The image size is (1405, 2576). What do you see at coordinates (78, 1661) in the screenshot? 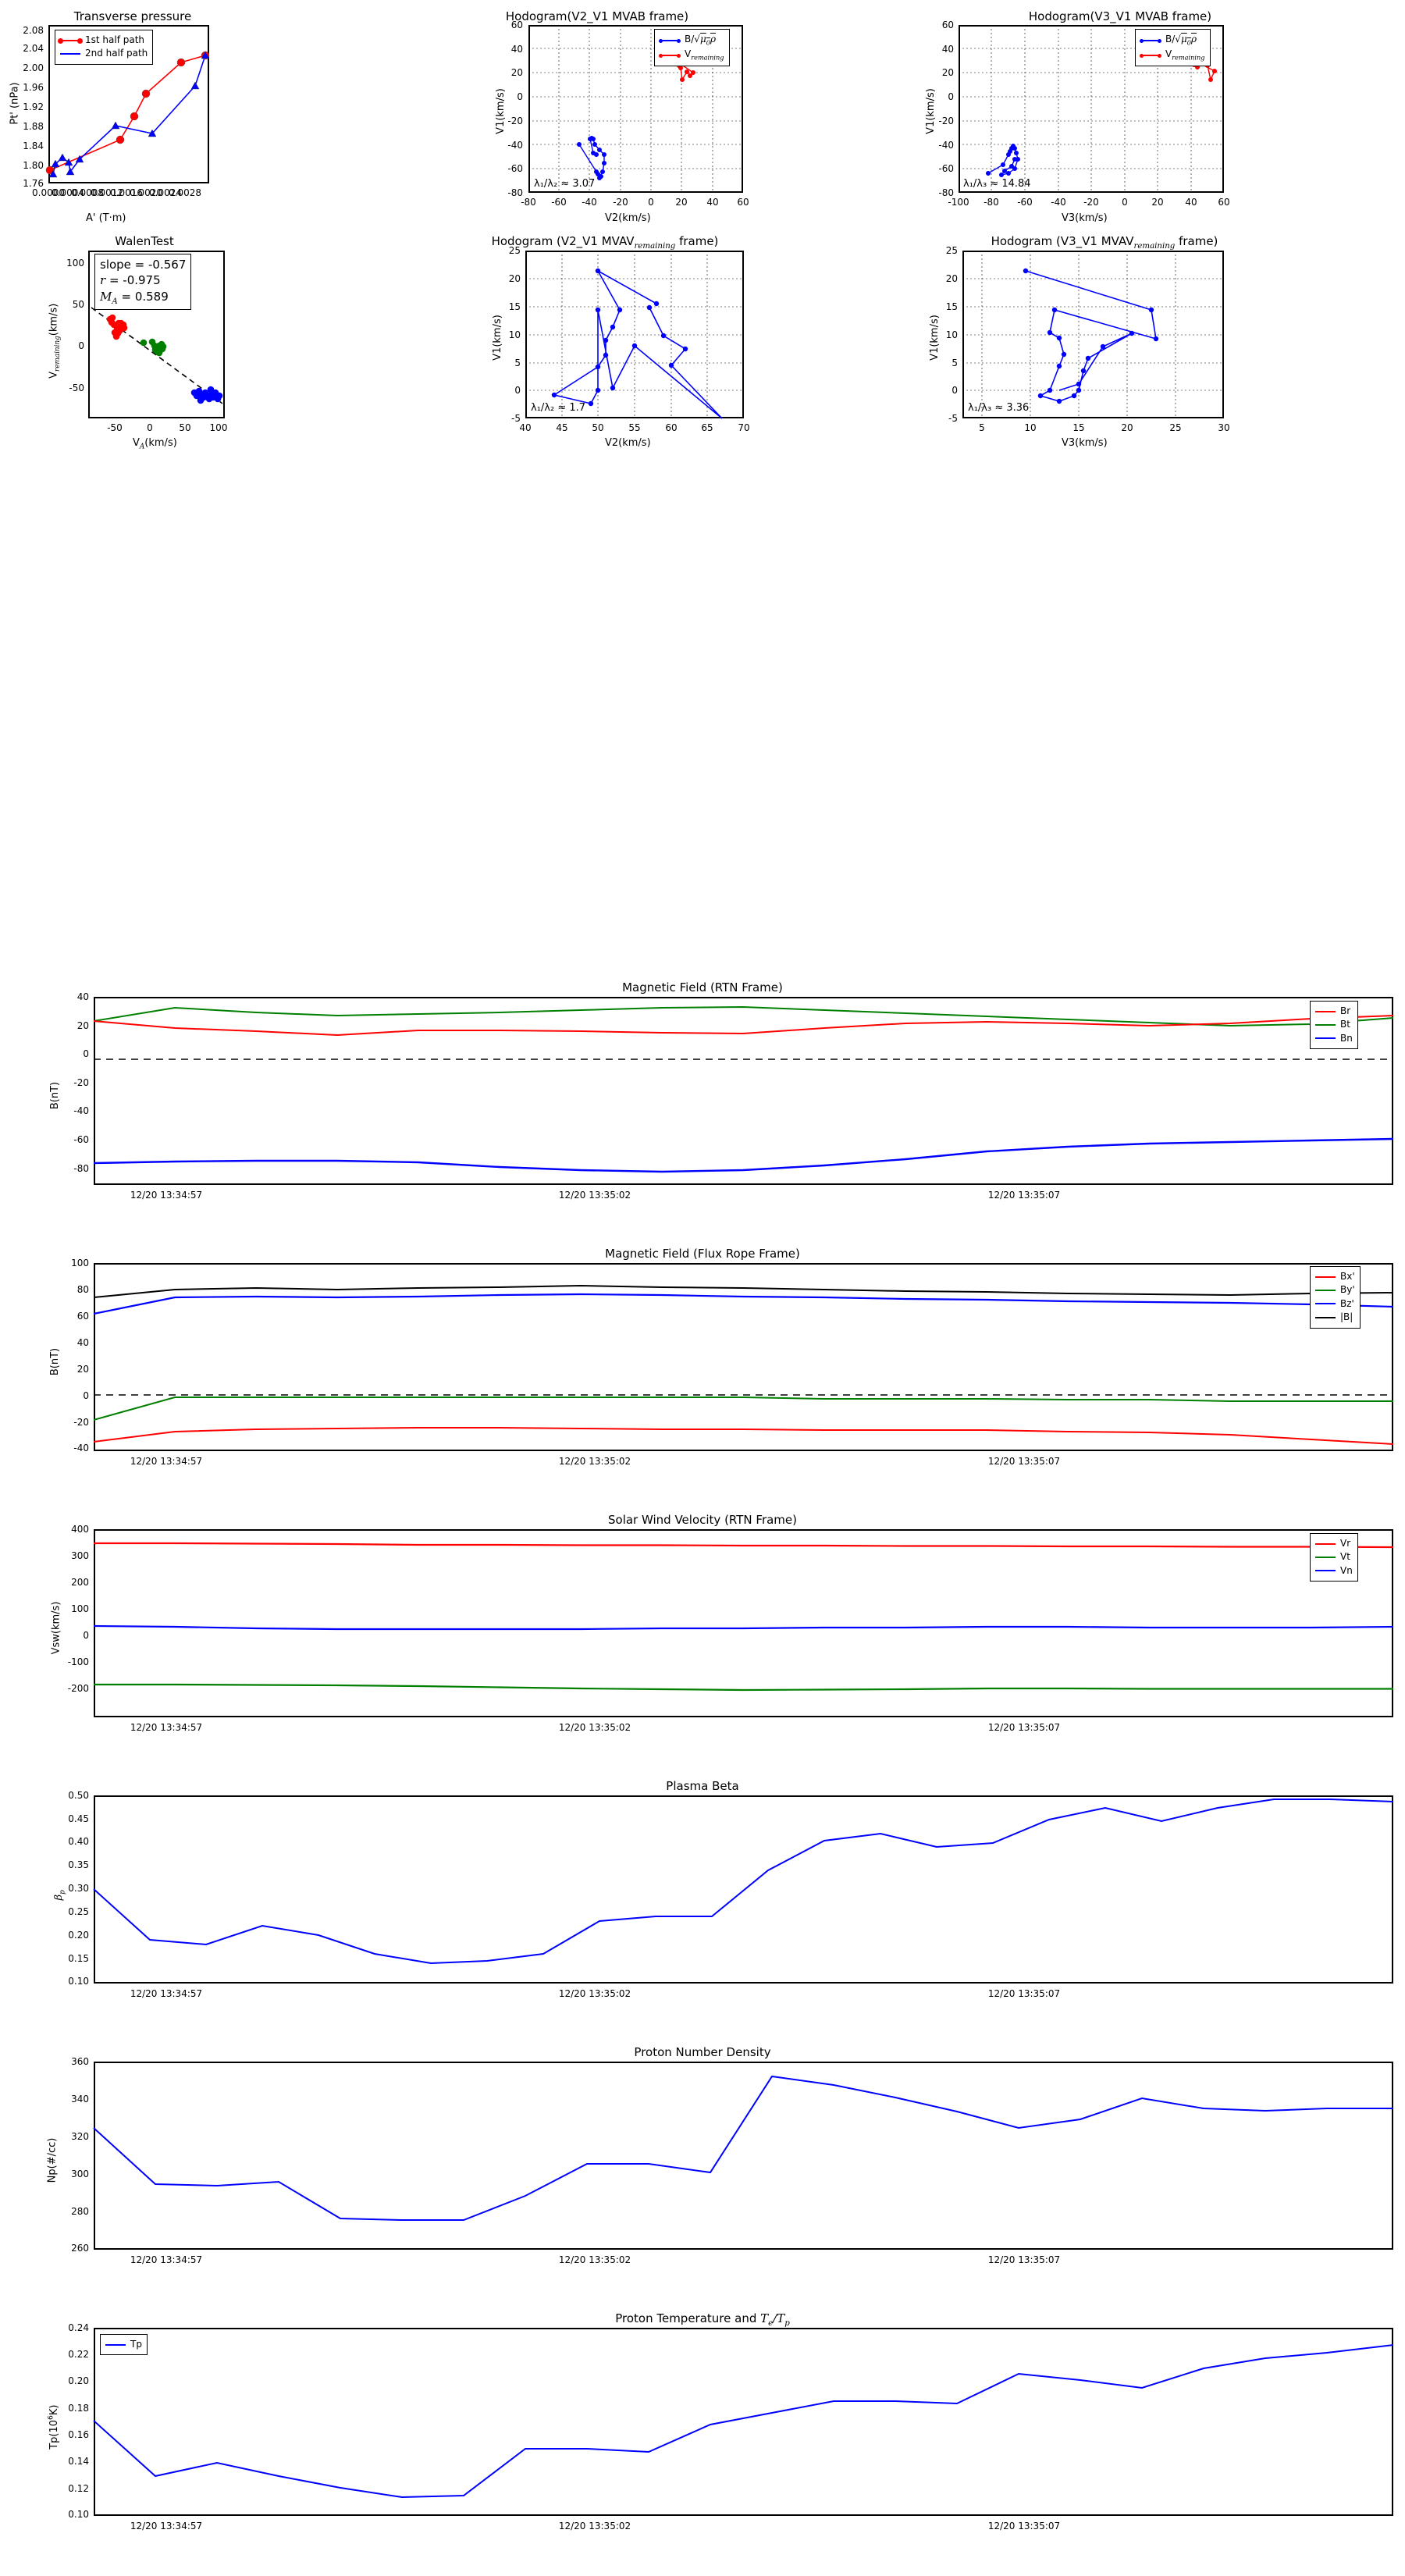
I see `ytick: -100` at bounding box center [78, 1661].